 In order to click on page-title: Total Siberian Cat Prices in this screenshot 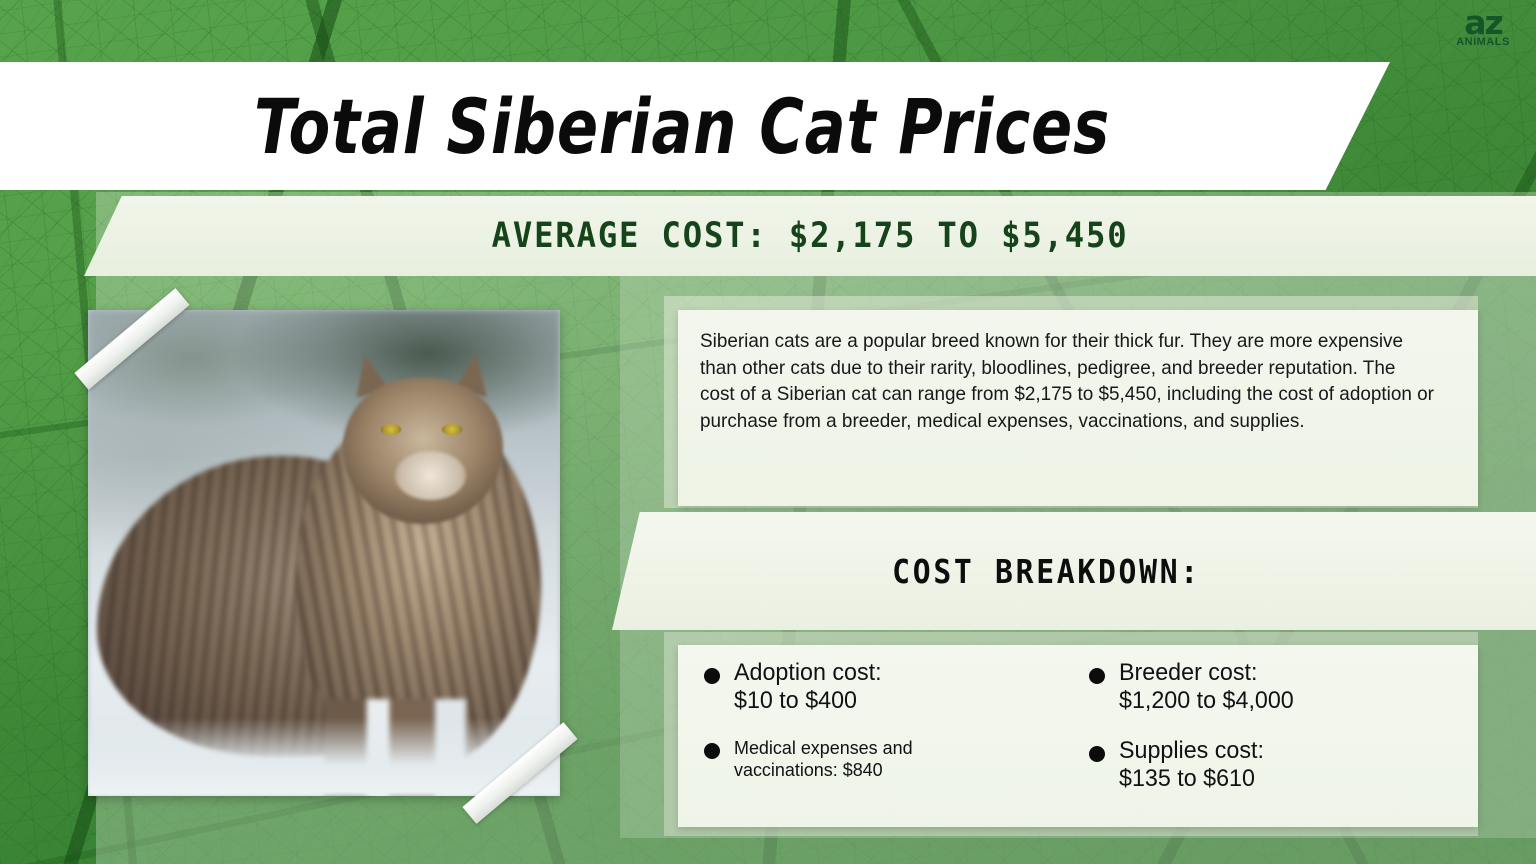, I will do `click(682, 126)`.